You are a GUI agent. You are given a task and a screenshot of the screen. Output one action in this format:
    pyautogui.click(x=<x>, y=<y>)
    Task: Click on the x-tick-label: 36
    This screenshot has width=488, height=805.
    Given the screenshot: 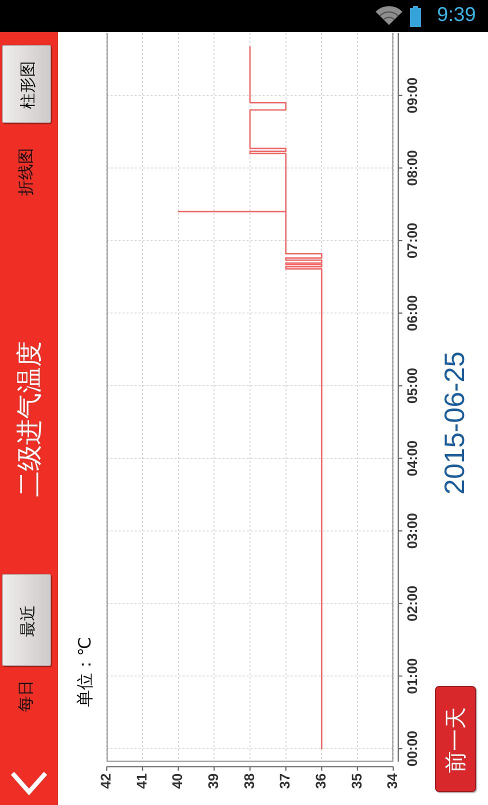 What is the action you would take?
    pyautogui.click(x=320, y=781)
    